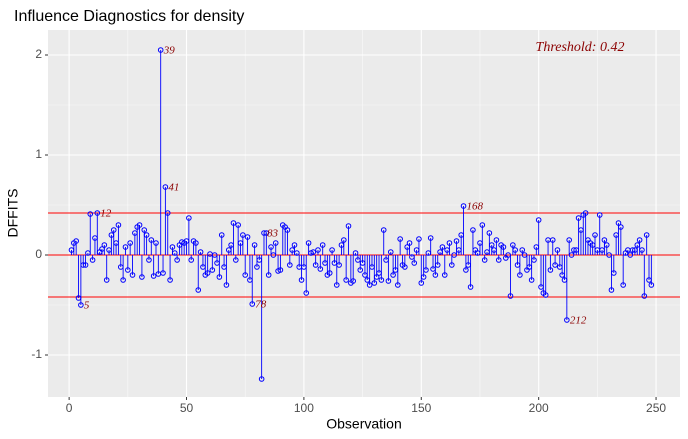 This screenshot has width=688, height=439. I want to click on threshold-annotation: Threshold: 0.42, so click(580, 47).